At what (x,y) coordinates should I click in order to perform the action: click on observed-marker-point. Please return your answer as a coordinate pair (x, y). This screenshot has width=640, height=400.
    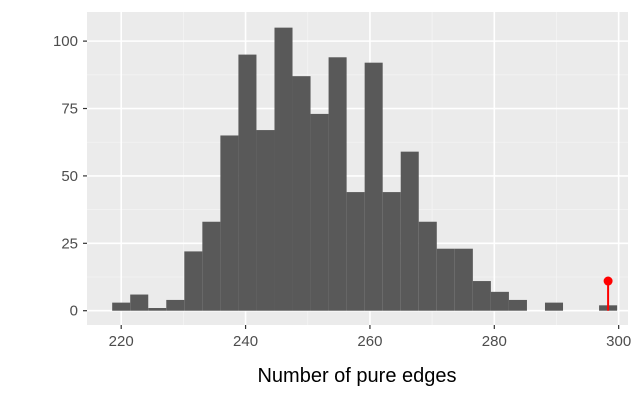
    Looking at the image, I should click on (608, 281).